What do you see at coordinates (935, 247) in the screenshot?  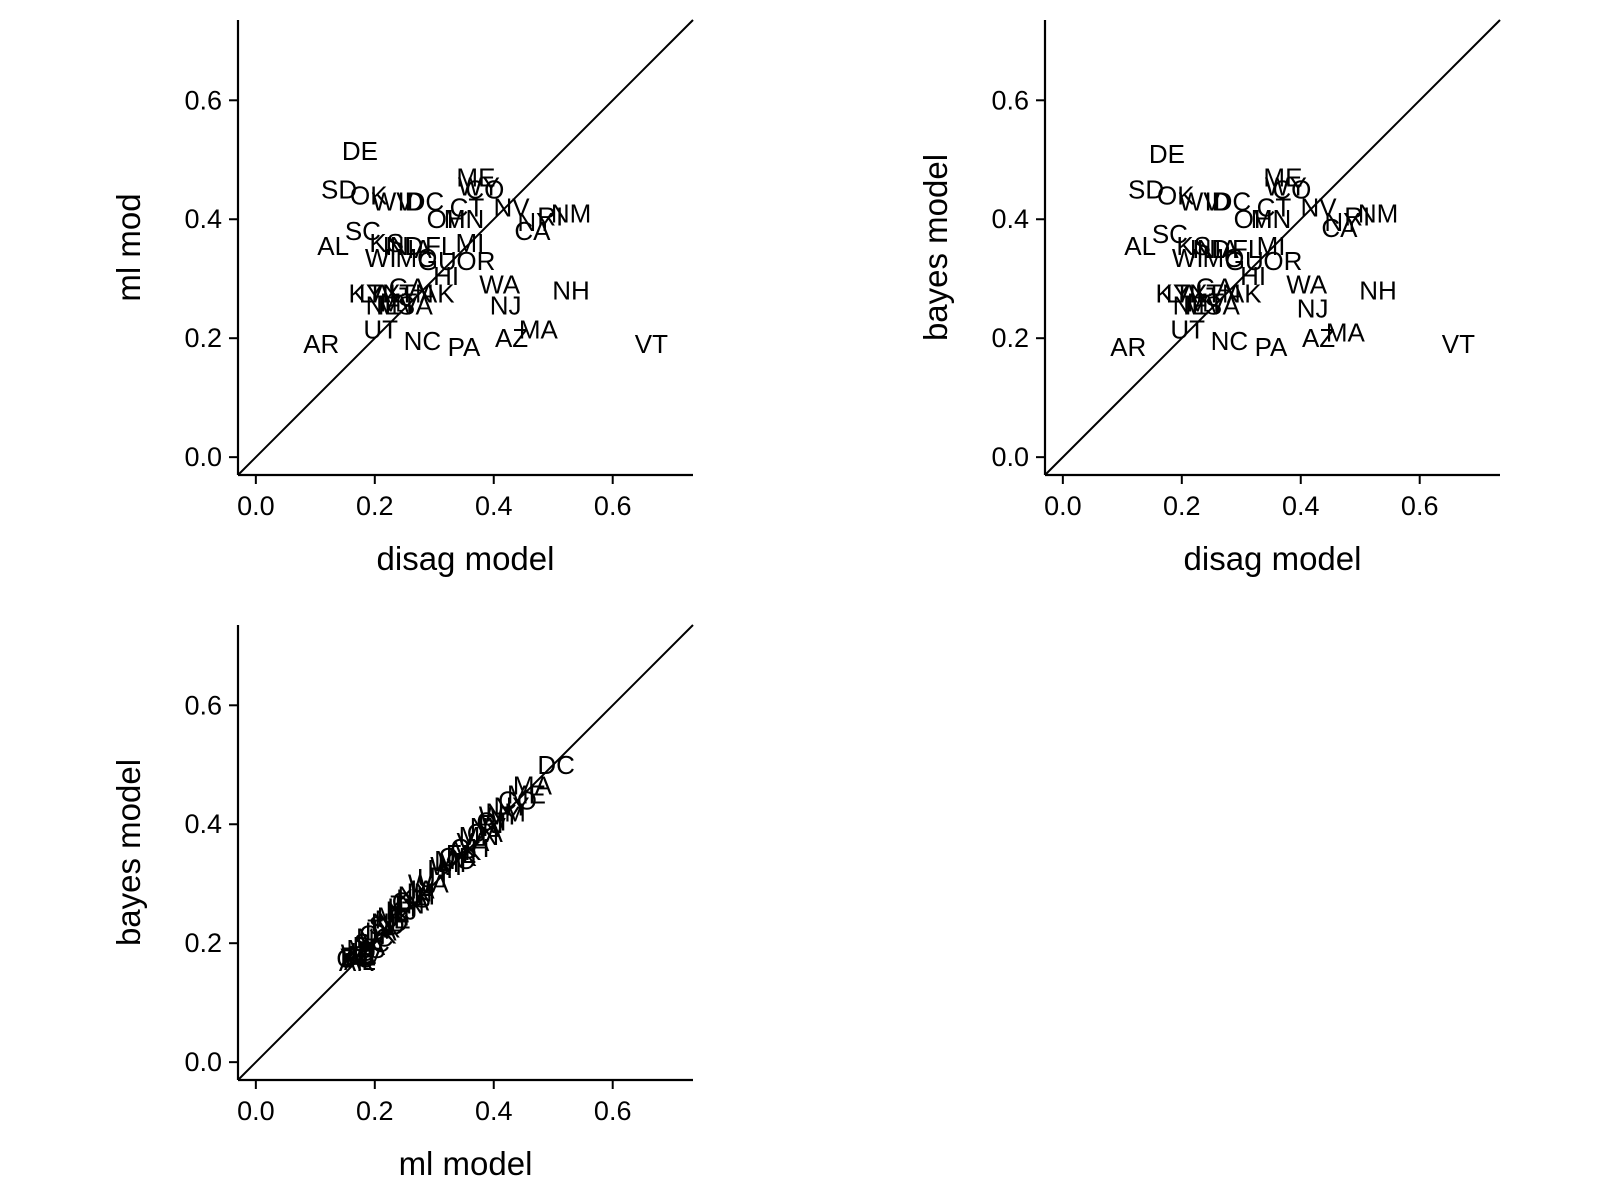 I see `y-axis-title: bayes model` at bounding box center [935, 247].